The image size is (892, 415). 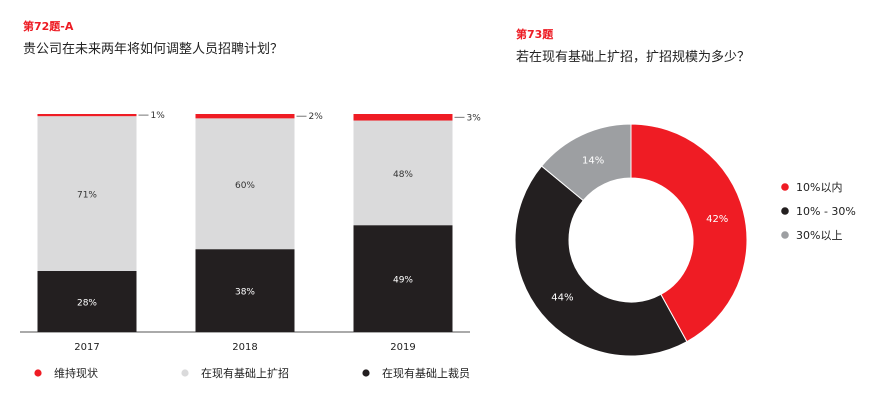 I want to click on data-label-2019-1: 49%, so click(x=403, y=281).